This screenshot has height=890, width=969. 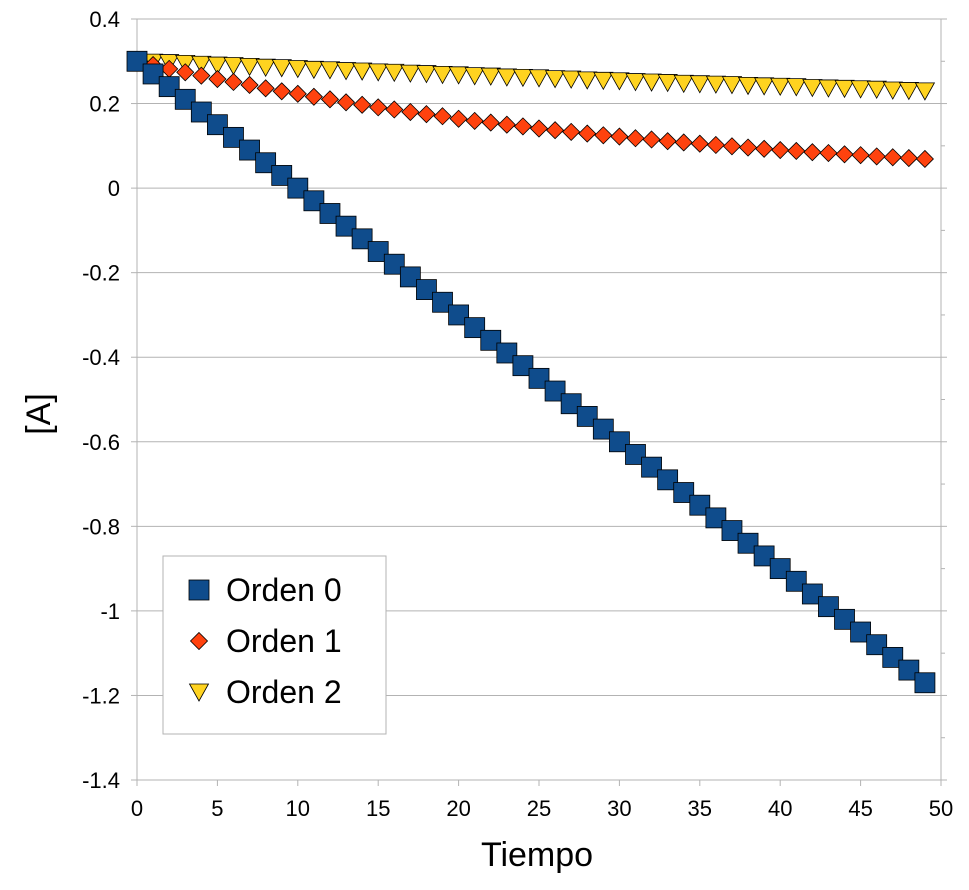 I want to click on legend-label: Orden 1, so click(x=284, y=641).